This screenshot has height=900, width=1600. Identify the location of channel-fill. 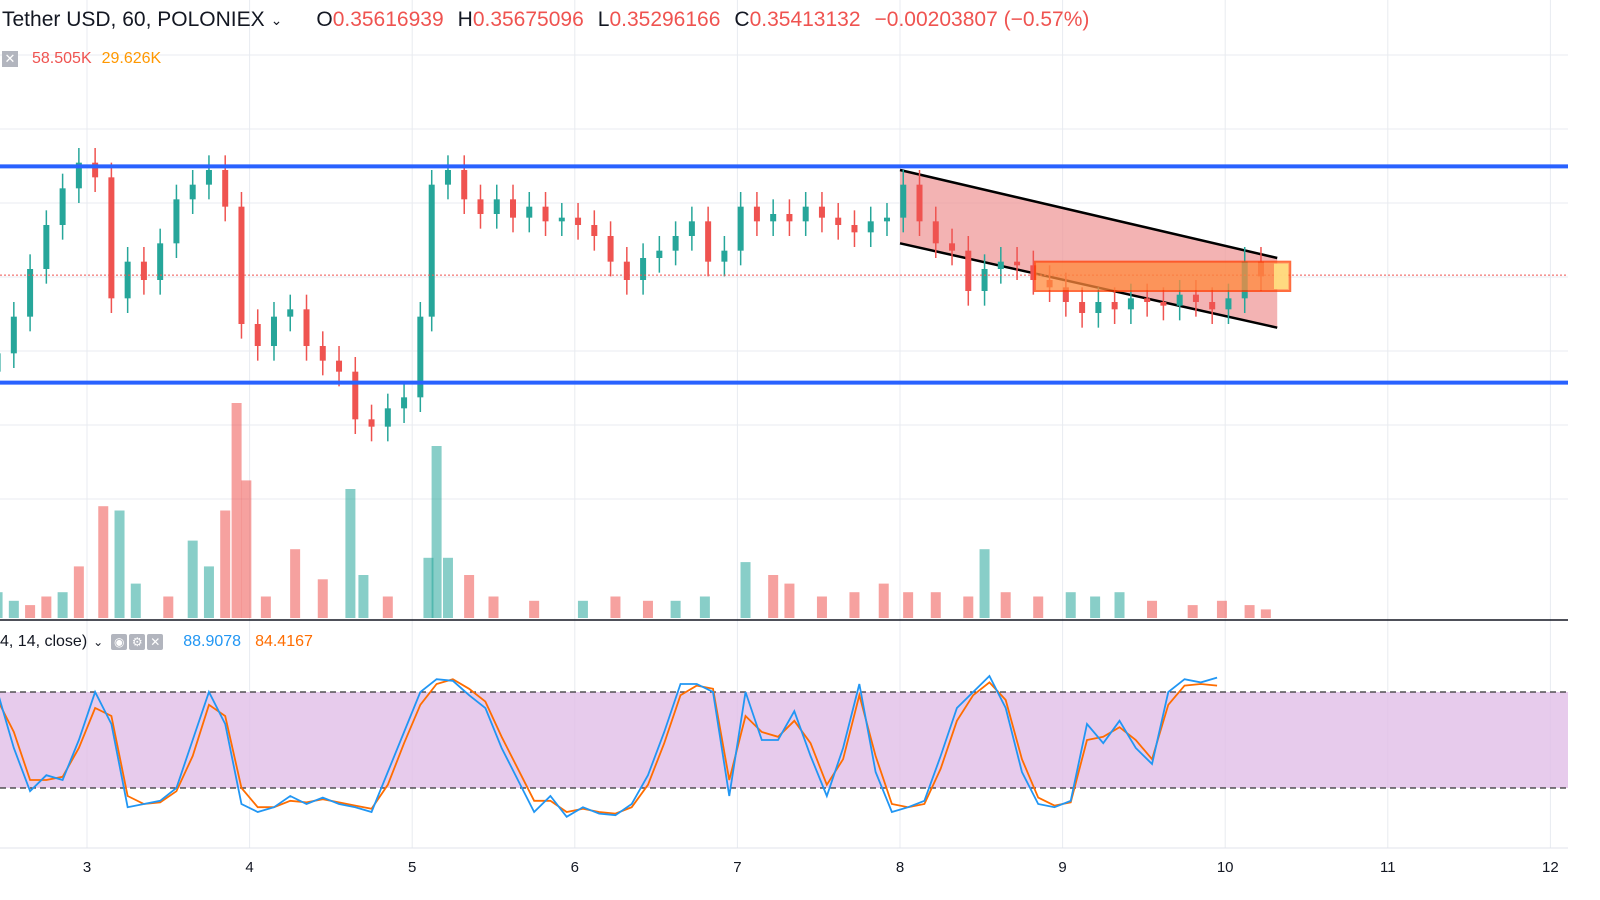
(1089, 249).